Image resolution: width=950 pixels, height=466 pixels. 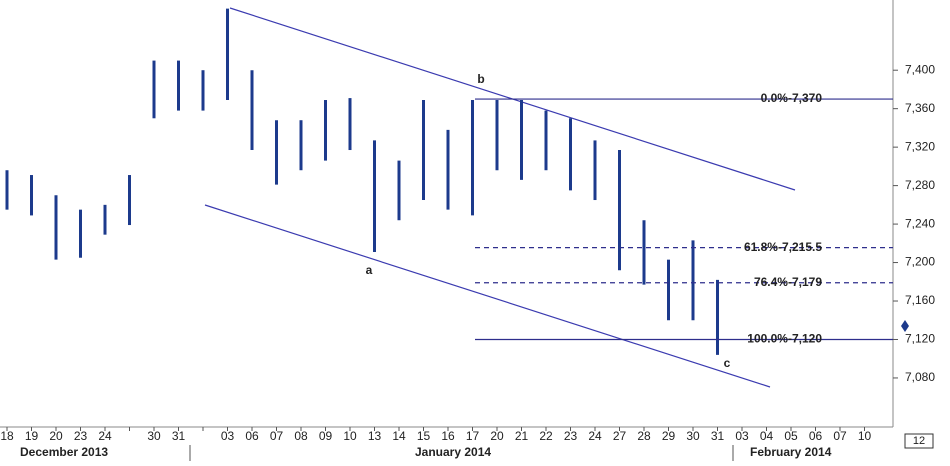 I want to click on fib-label: 100.0%-7,120, so click(x=784, y=339).